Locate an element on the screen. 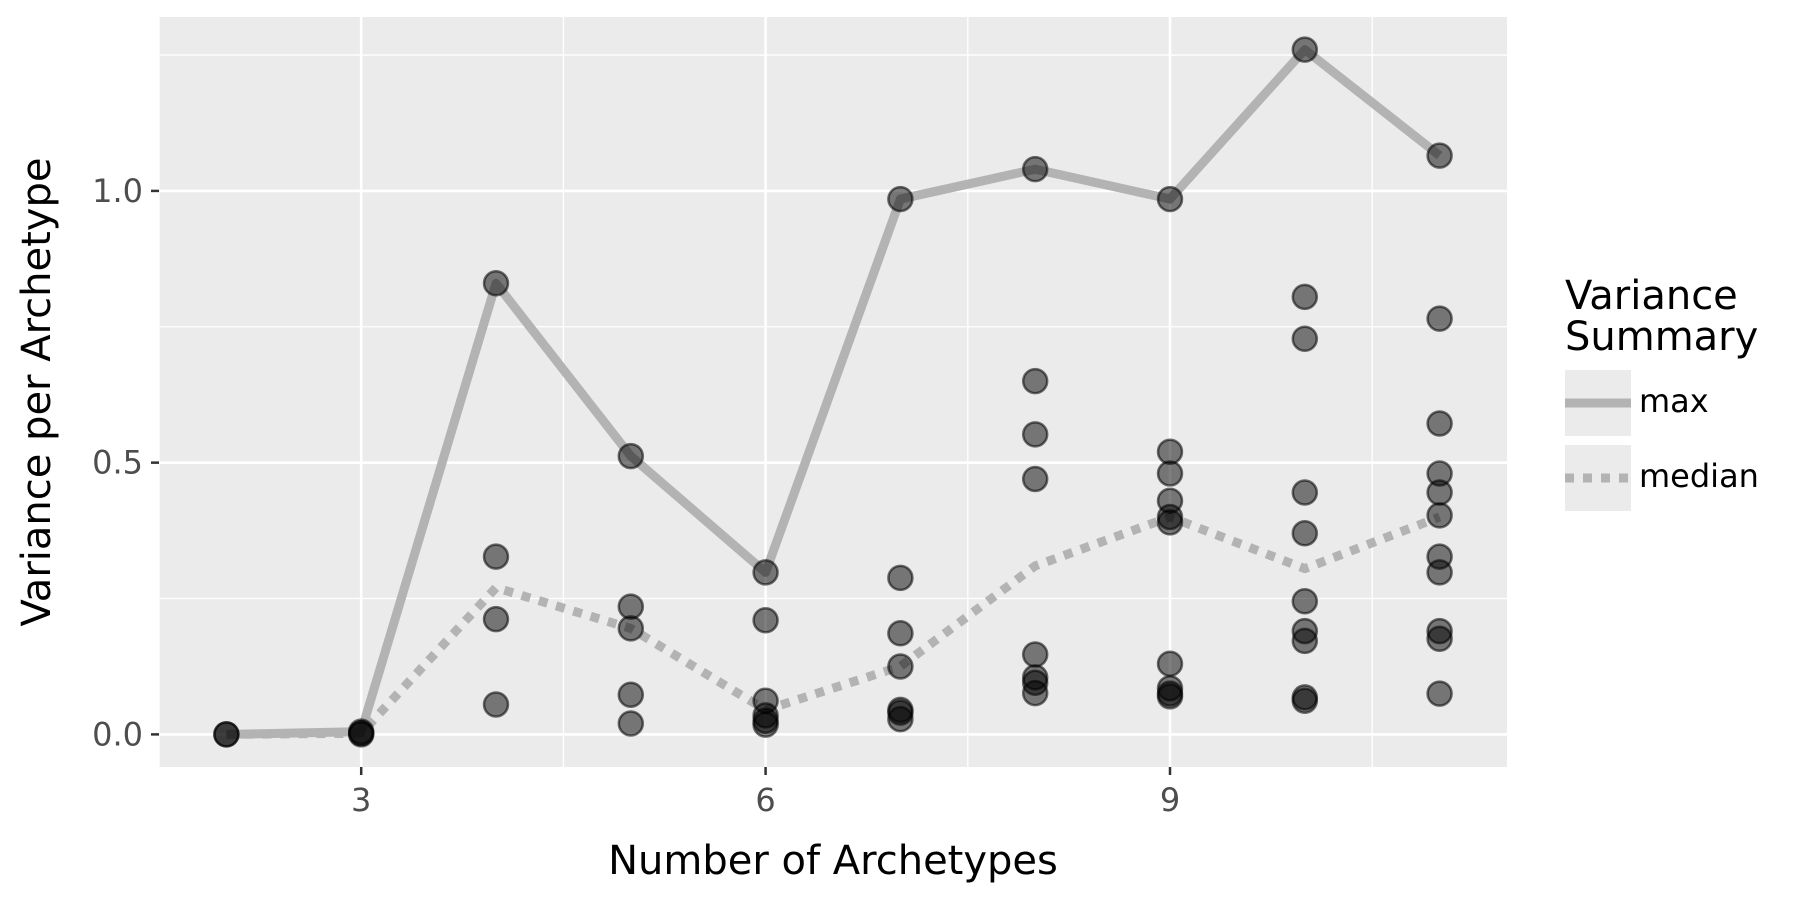 This screenshot has width=1800, height=900. y-tick-label: 1.0 is located at coordinates (117, 191).